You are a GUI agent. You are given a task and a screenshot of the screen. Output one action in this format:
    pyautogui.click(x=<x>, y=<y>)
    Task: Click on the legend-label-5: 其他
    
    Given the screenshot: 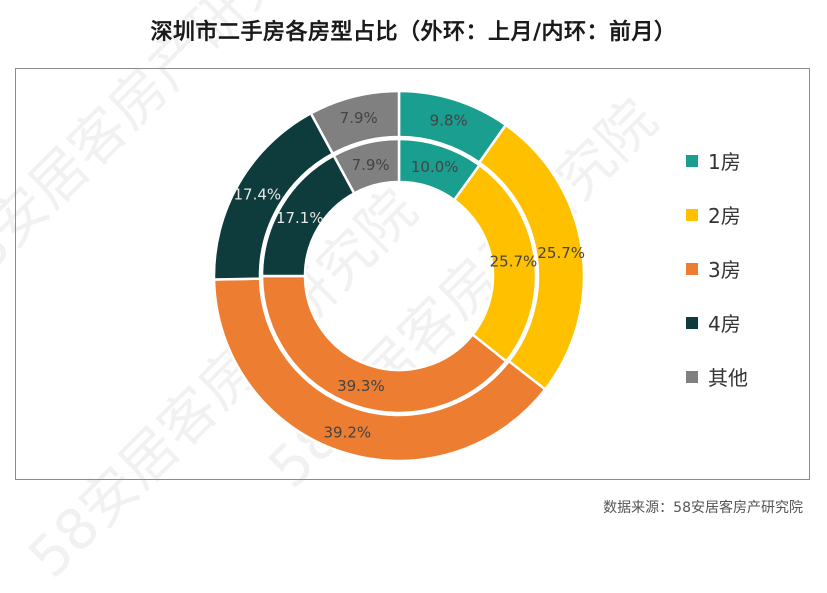 What is the action you would take?
    pyautogui.click(x=728, y=378)
    